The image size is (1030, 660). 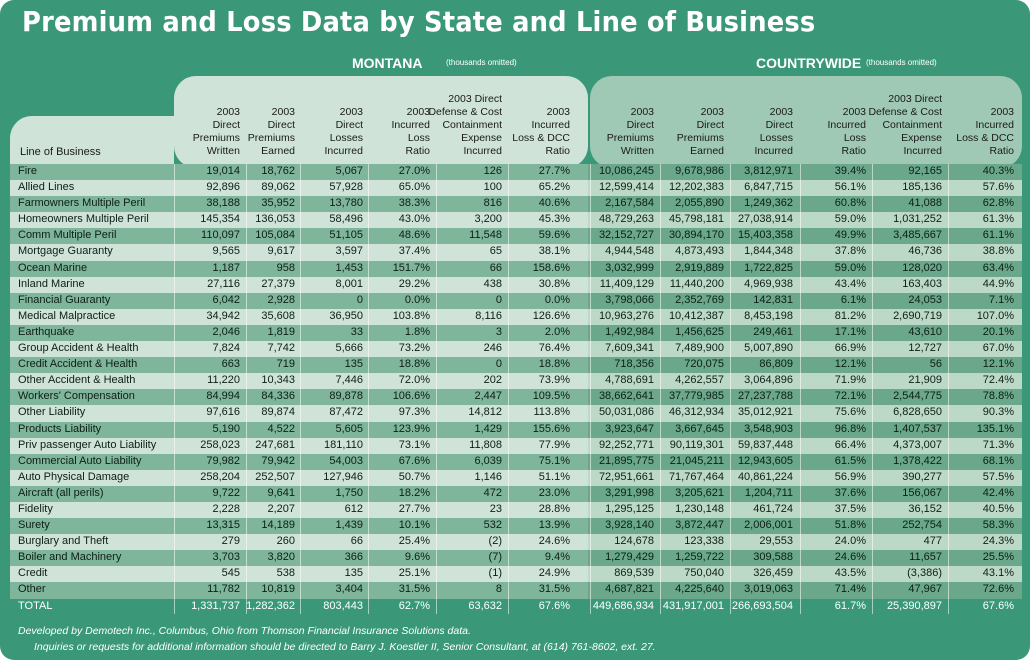 What do you see at coordinates (554, 364) in the screenshot?
I see `montana-value-cell: 18.8%` at bounding box center [554, 364].